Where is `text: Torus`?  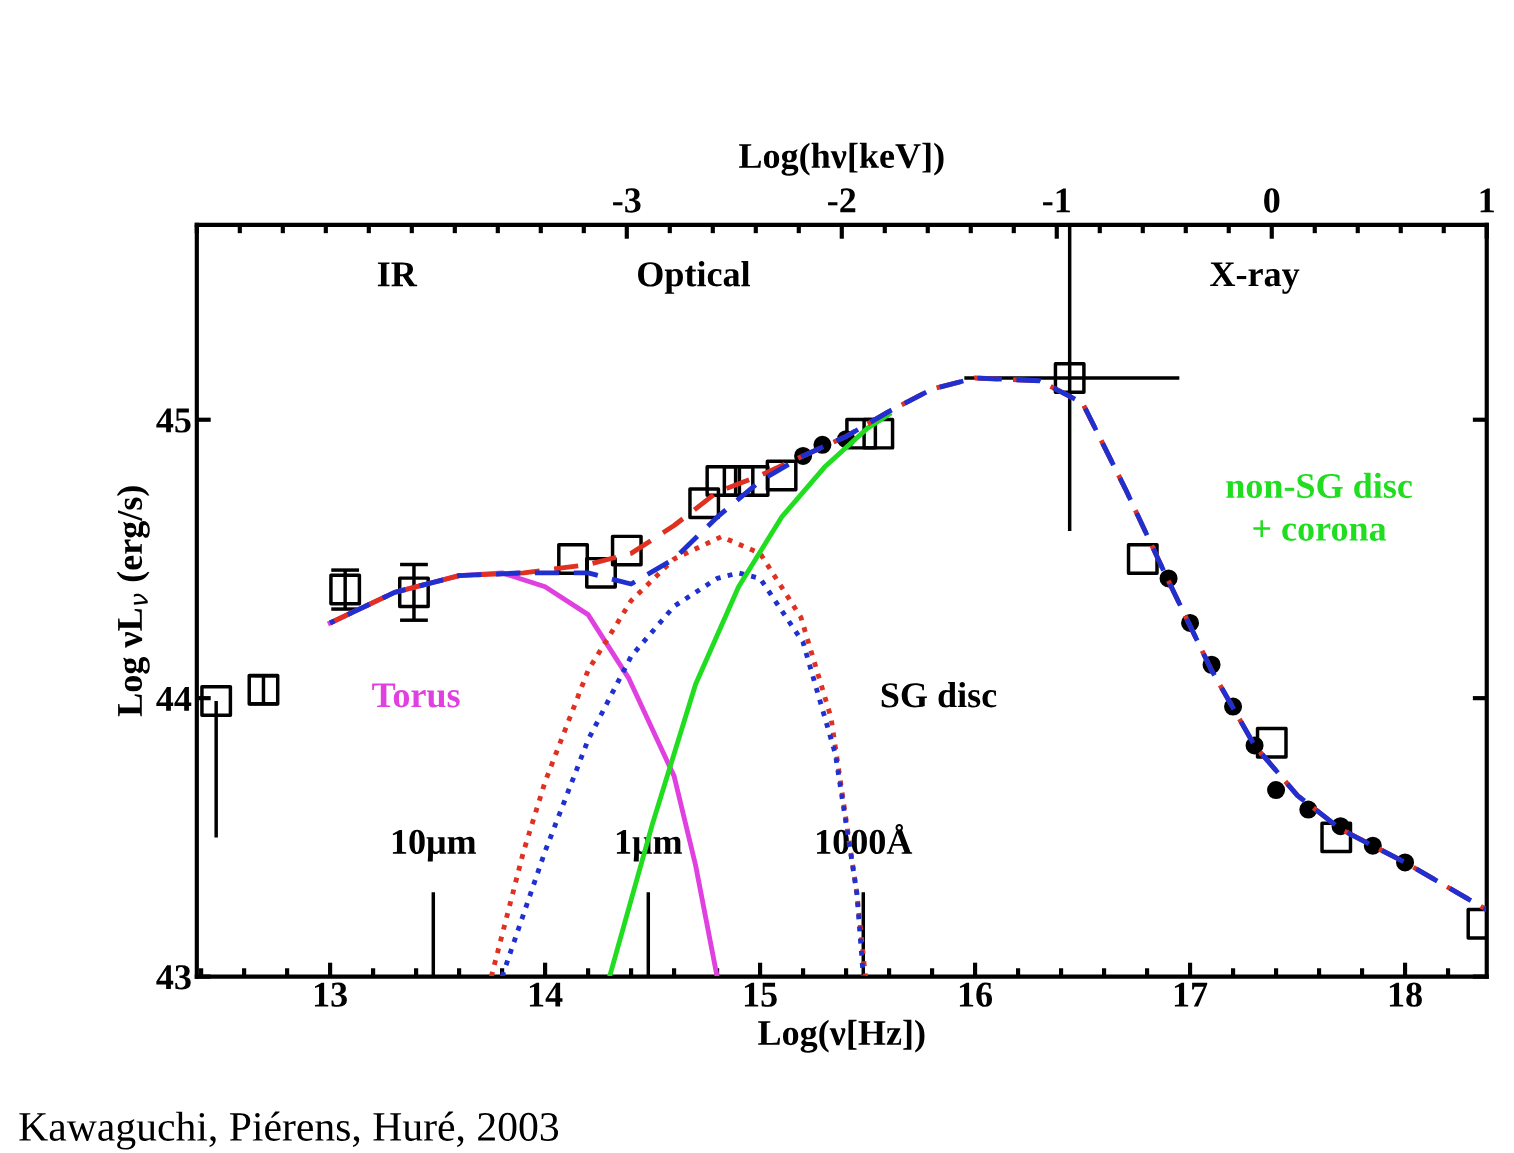
text: Torus is located at coordinates (416, 695).